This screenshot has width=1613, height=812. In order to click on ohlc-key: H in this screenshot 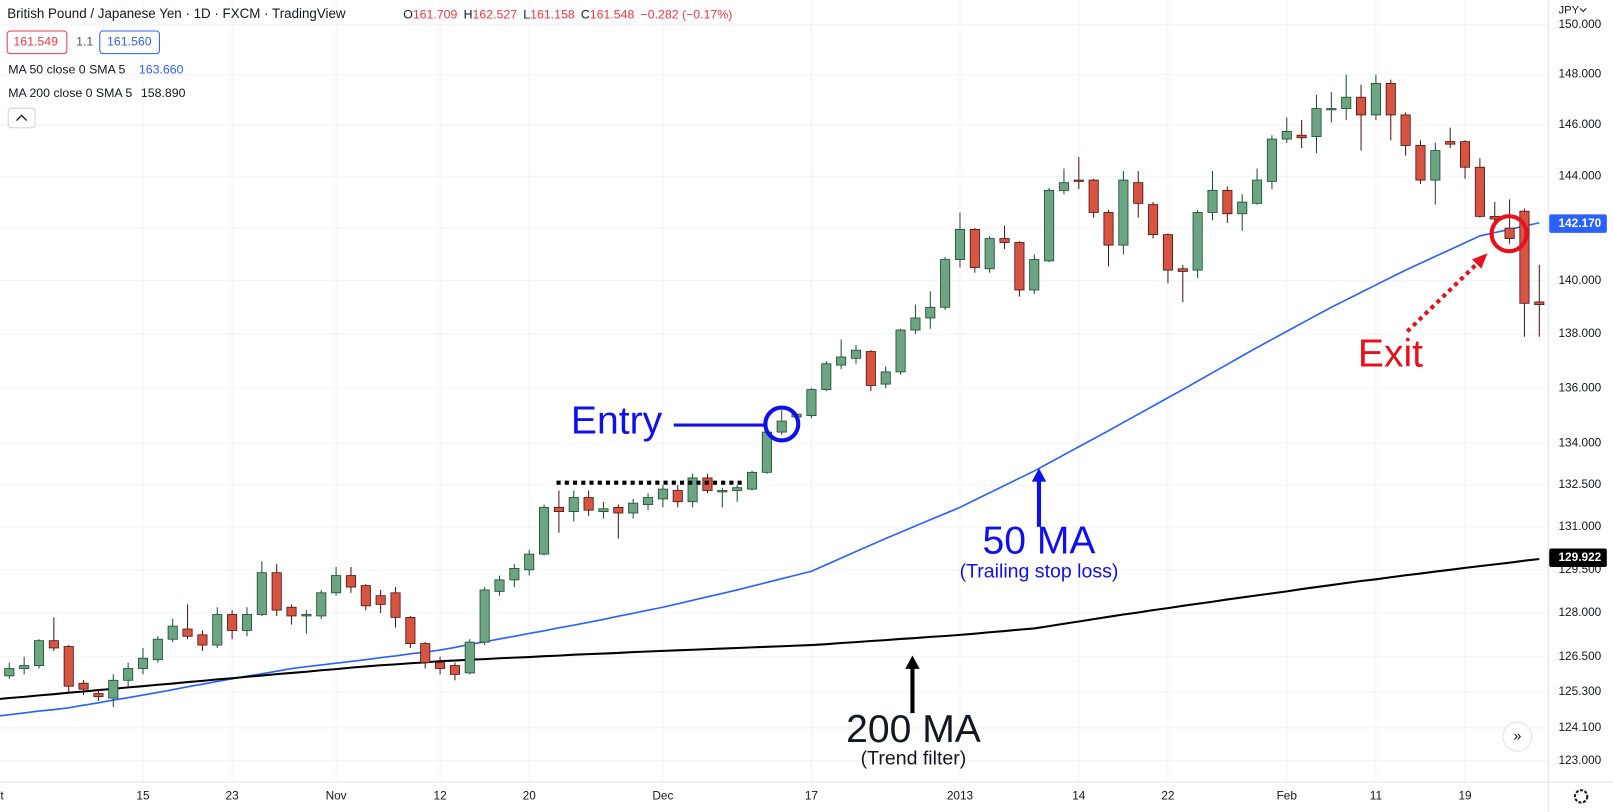, I will do `click(468, 15)`.